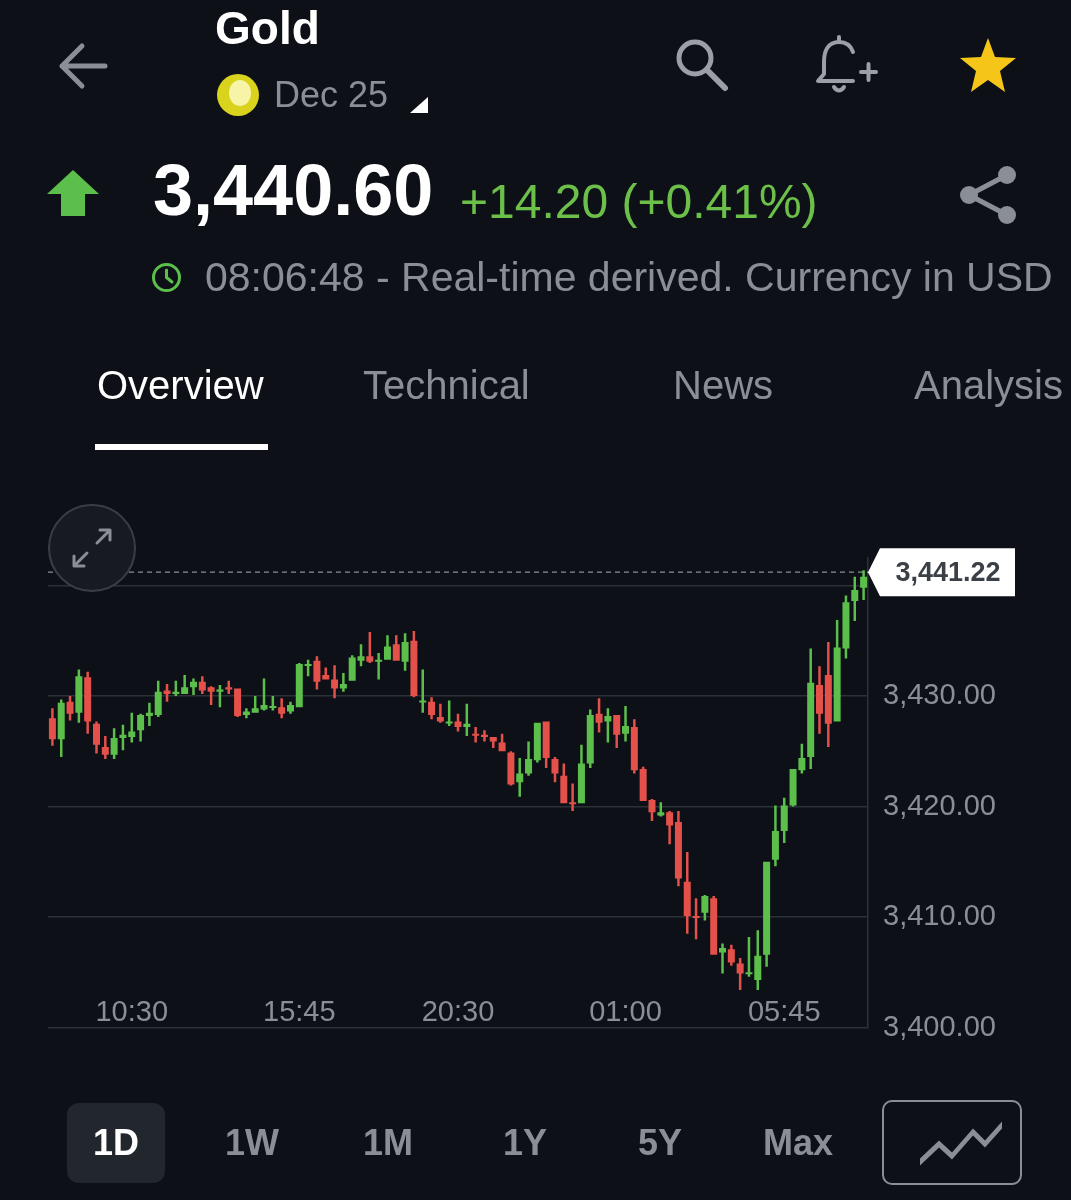  Describe the element at coordinates (639, 202) in the screenshot. I see `text: +14.20 (+0.41%)` at that location.